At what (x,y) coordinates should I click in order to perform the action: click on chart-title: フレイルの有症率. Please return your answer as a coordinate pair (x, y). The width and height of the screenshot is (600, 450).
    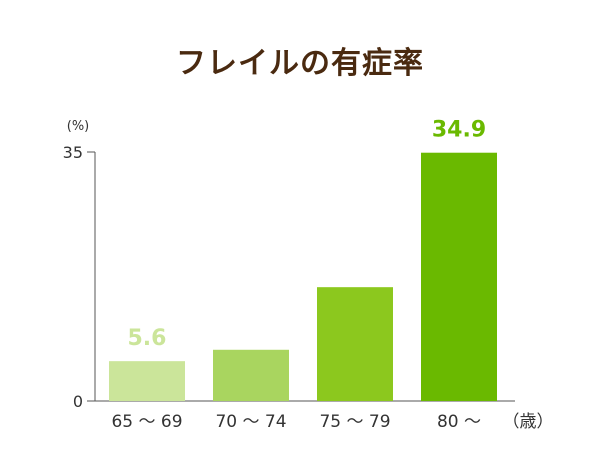
    Looking at the image, I should click on (300, 63).